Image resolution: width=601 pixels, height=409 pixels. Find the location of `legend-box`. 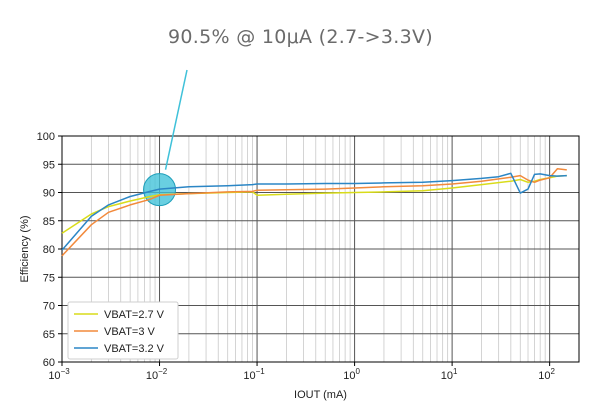

legend-box is located at coordinates (123, 330).